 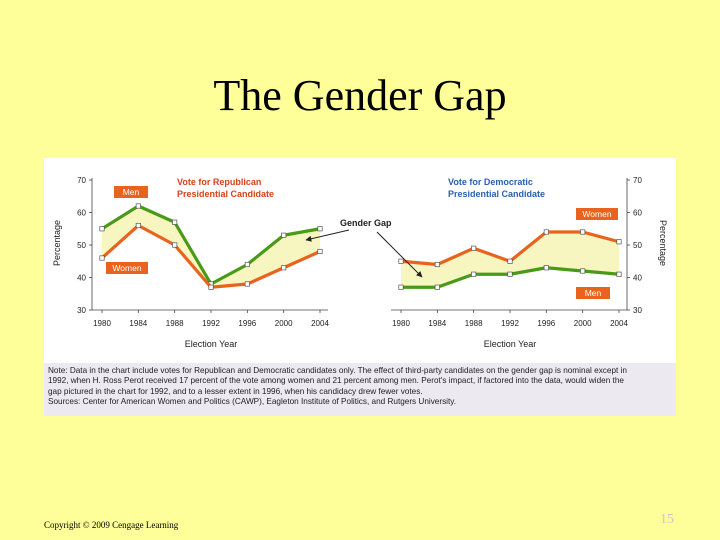 What do you see at coordinates (637, 180) in the screenshot?
I see `y-tick-label-right: 70` at bounding box center [637, 180].